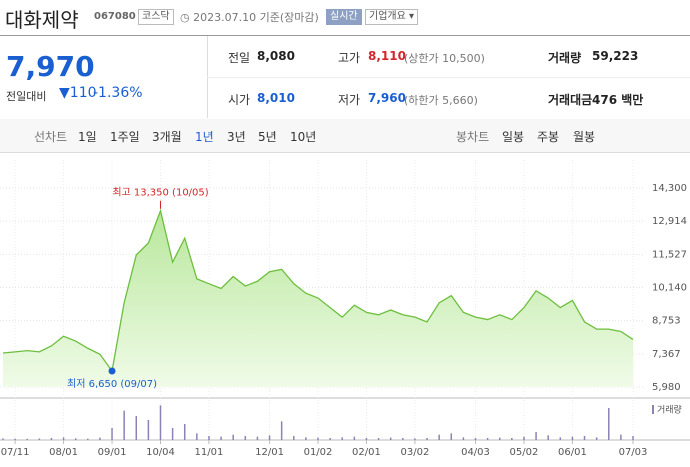 The width and height of the screenshot is (690, 467). I want to click on x-tick-label: 02/01, so click(366, 452).